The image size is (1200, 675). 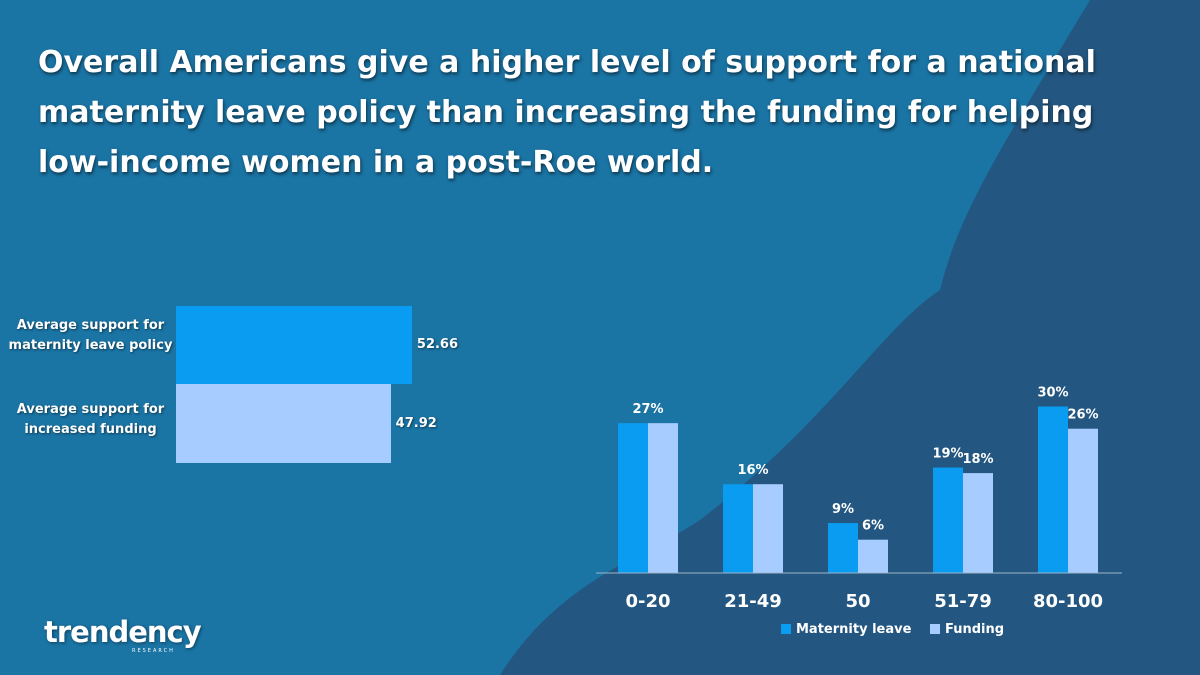 I want to click on hbar-funding, so click(x=283, y=423).